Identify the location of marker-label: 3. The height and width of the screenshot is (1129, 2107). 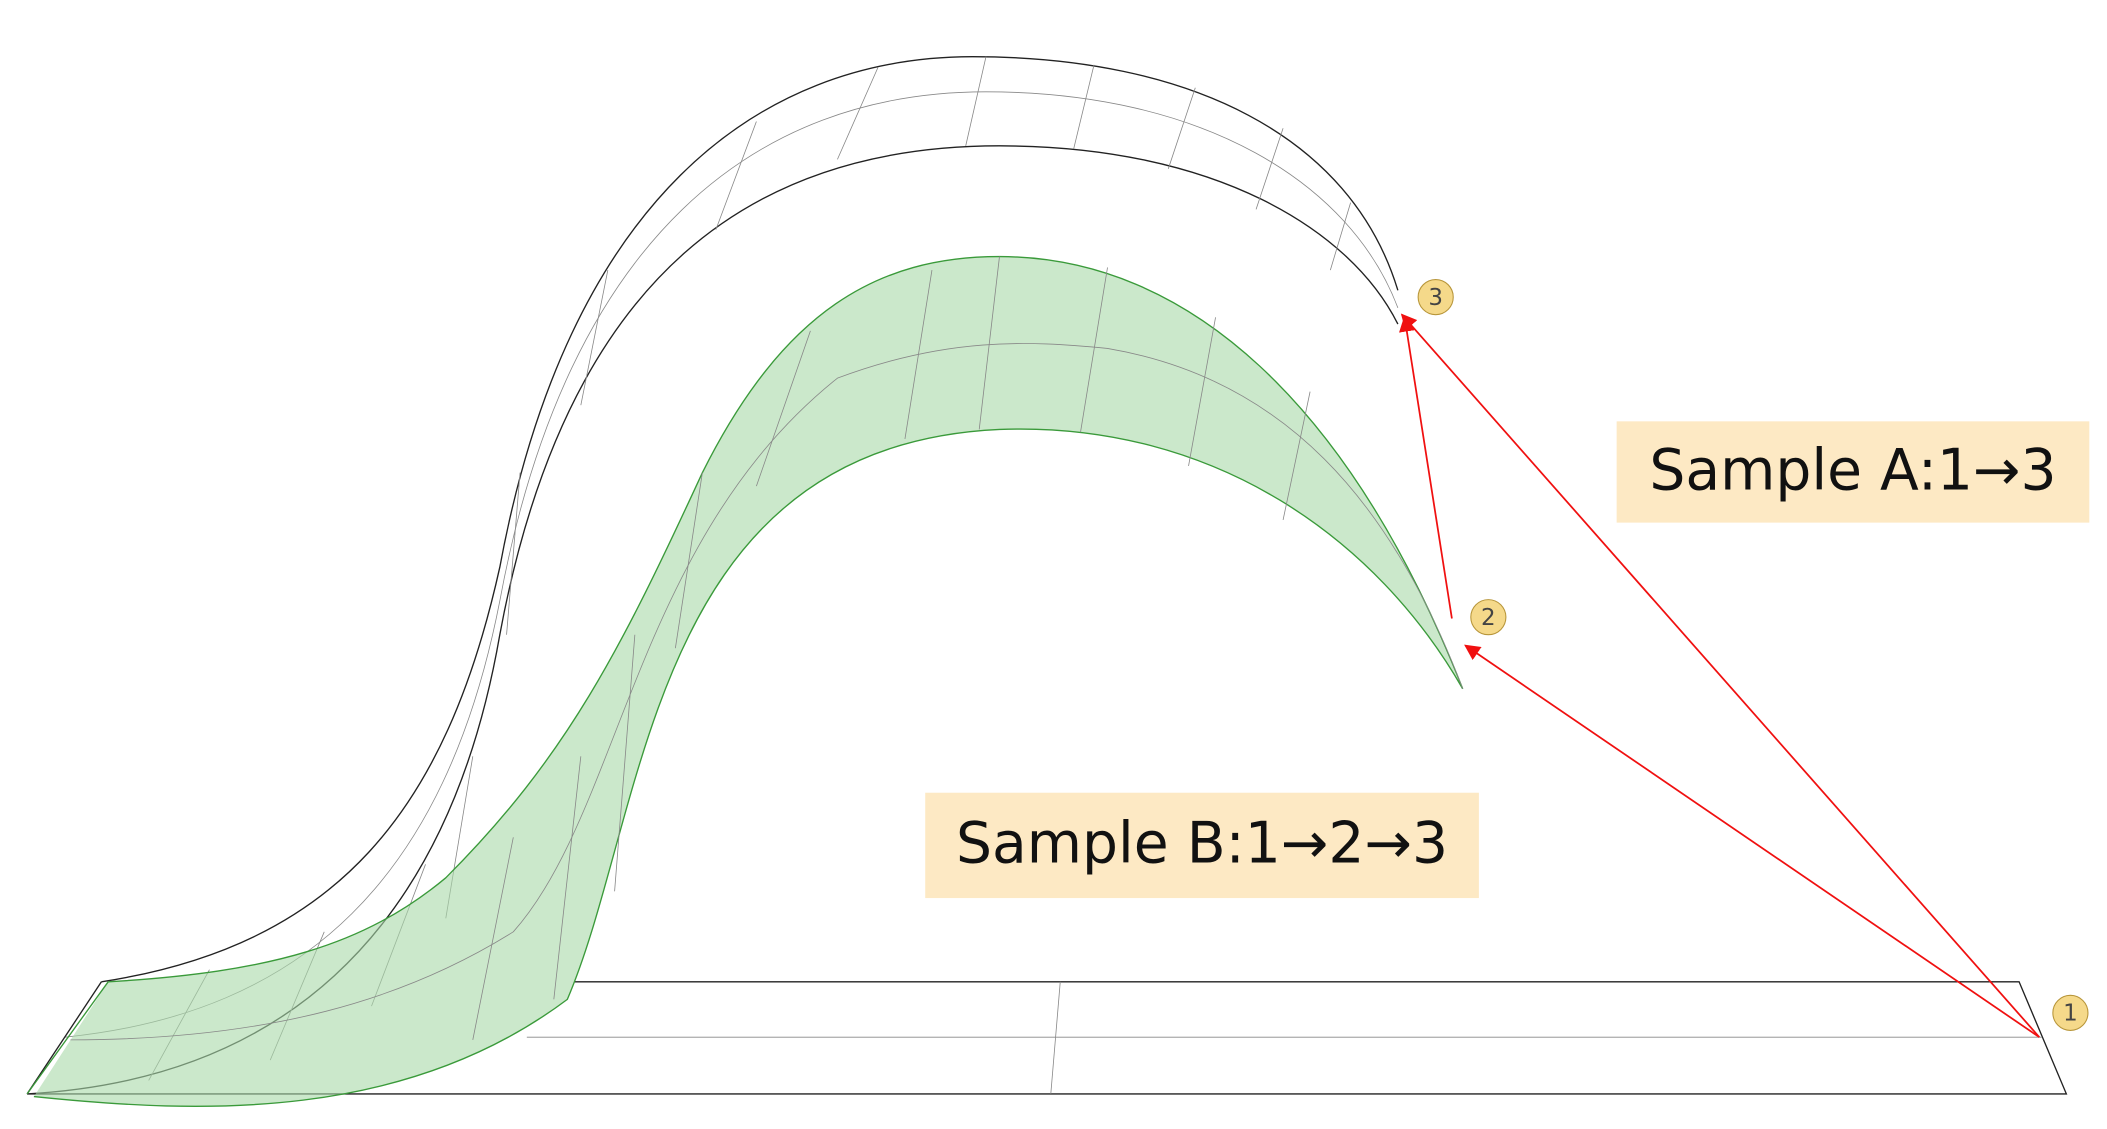
(1435, 298).